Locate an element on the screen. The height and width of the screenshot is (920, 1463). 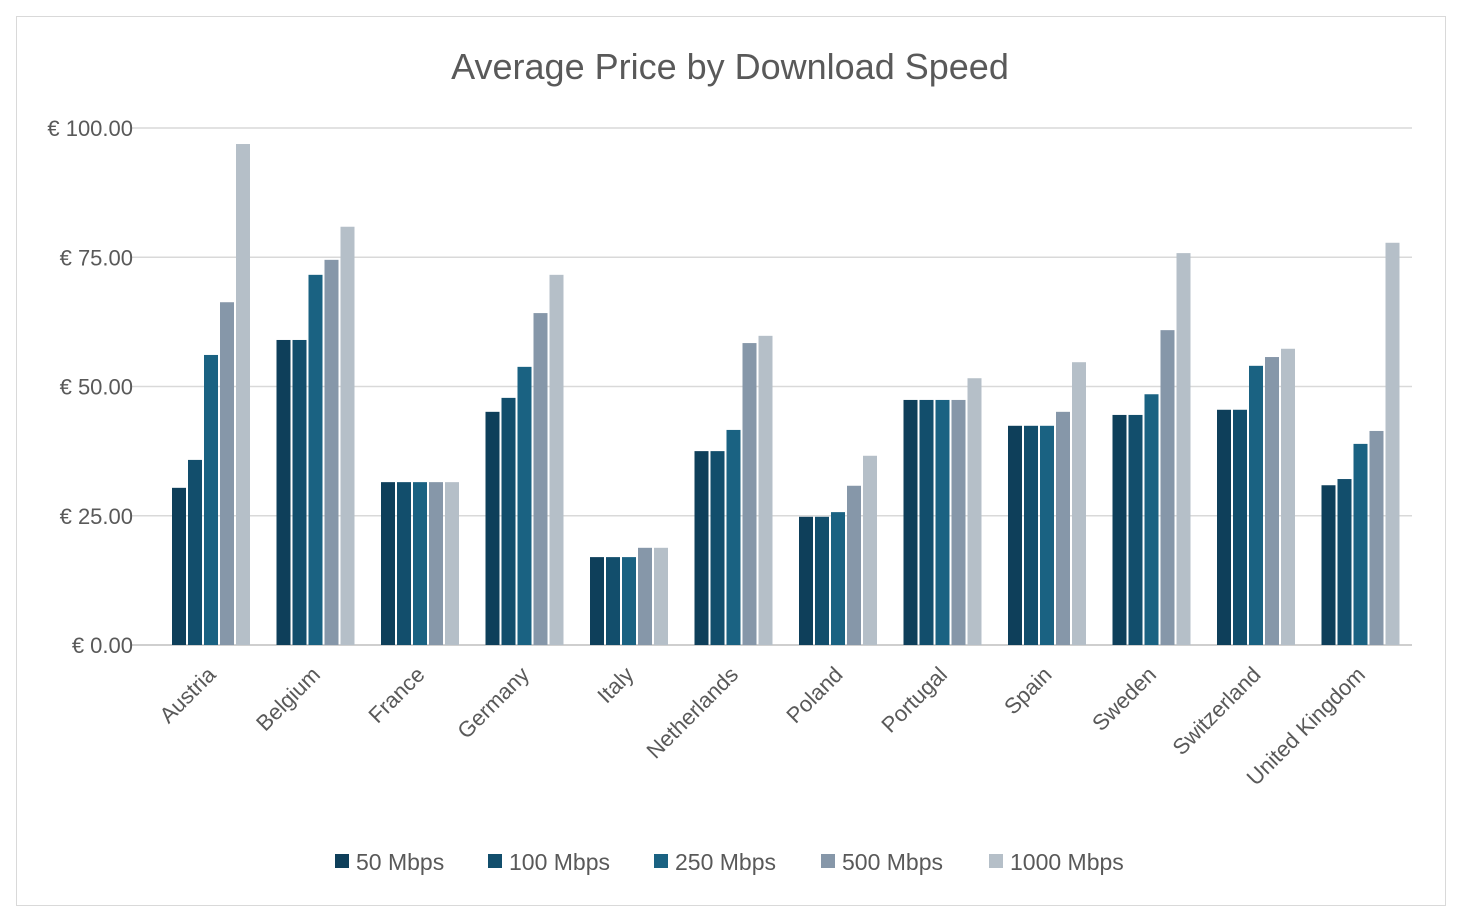
x-tick-label: Austria is located at coordinates (187, 694).